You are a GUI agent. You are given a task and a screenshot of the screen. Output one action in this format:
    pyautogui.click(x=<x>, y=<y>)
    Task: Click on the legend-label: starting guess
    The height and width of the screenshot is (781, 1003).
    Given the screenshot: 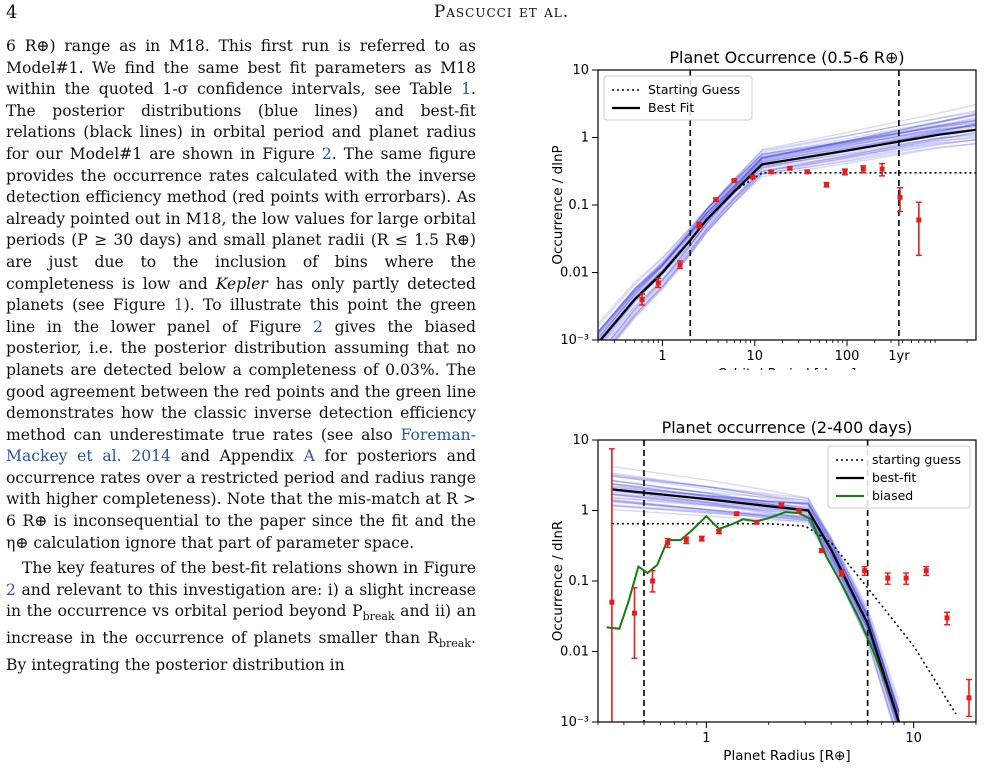 What is the action you would take?
    pyautogui.click(x=916, y=459)
    